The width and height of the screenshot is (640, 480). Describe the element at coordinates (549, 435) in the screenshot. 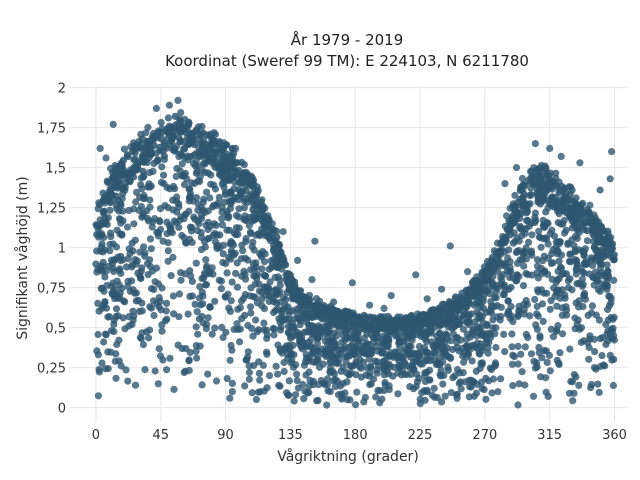

I see `x-tick-label: 315` at that location.